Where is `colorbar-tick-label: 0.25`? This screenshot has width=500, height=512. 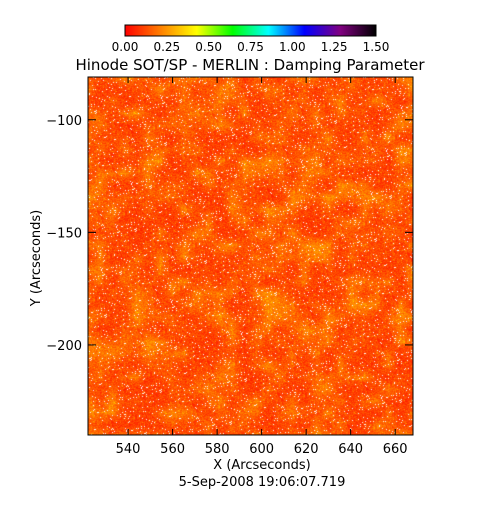 colorbar-tick-label: 0.25 is located at coordinates (166, 47).